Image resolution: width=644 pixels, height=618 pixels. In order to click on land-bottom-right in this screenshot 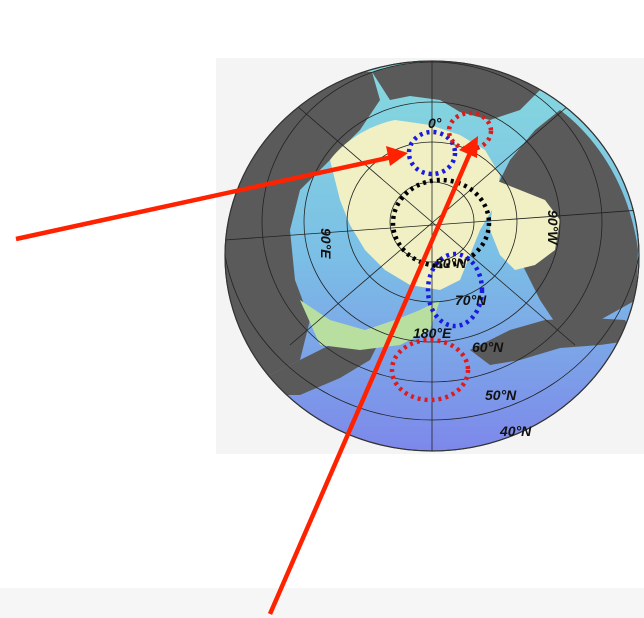, I will do `click(552, 341)`.